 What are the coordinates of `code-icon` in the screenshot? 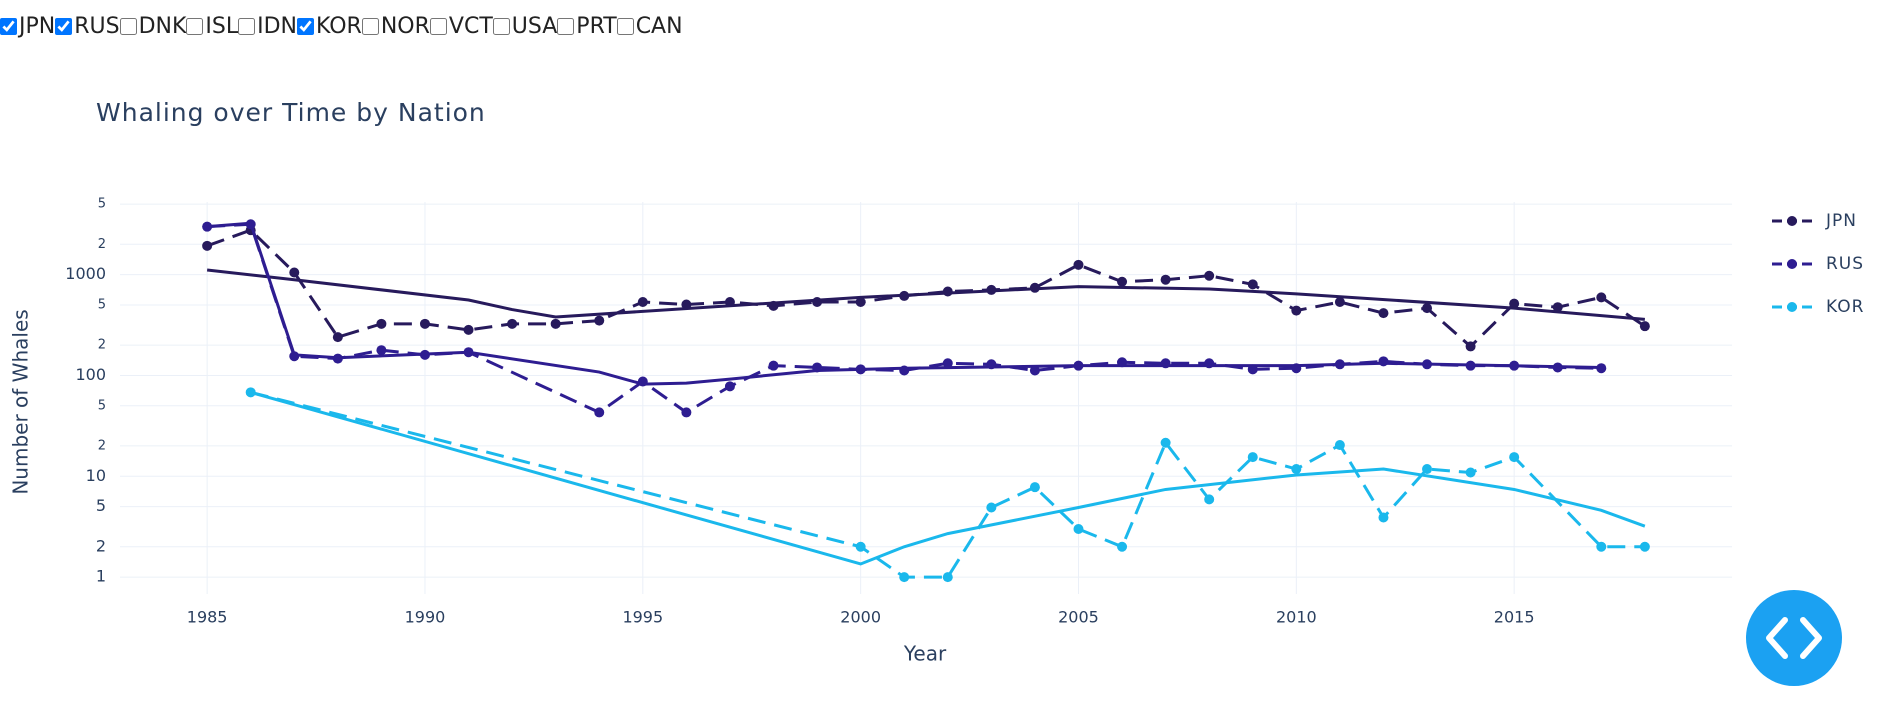 It's located at (1794, 638).